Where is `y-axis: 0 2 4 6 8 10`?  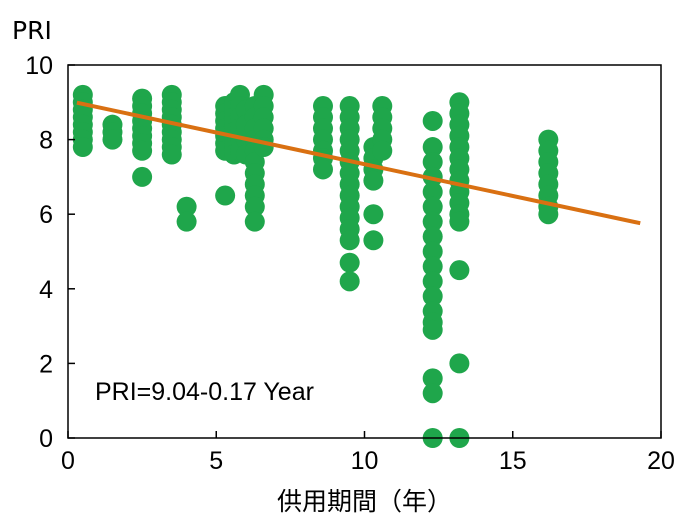 y-axis: 0 2 4 6 8 10 is located at coordinates (50, 252).